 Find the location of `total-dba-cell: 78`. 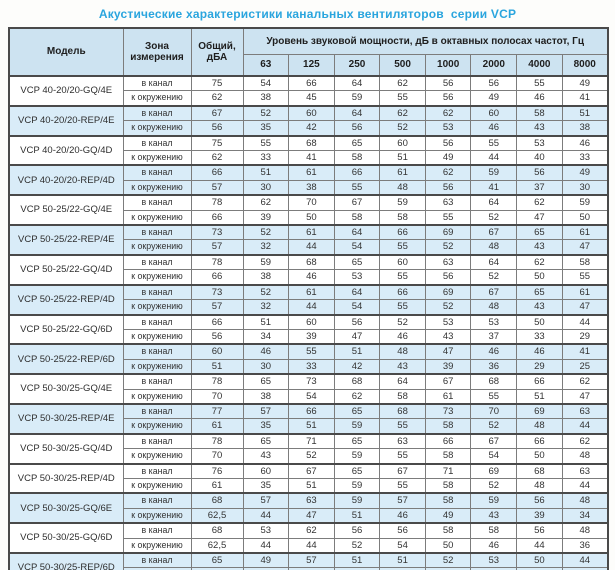

total-dba-cell: 78 is located at coordinates (217, 381).